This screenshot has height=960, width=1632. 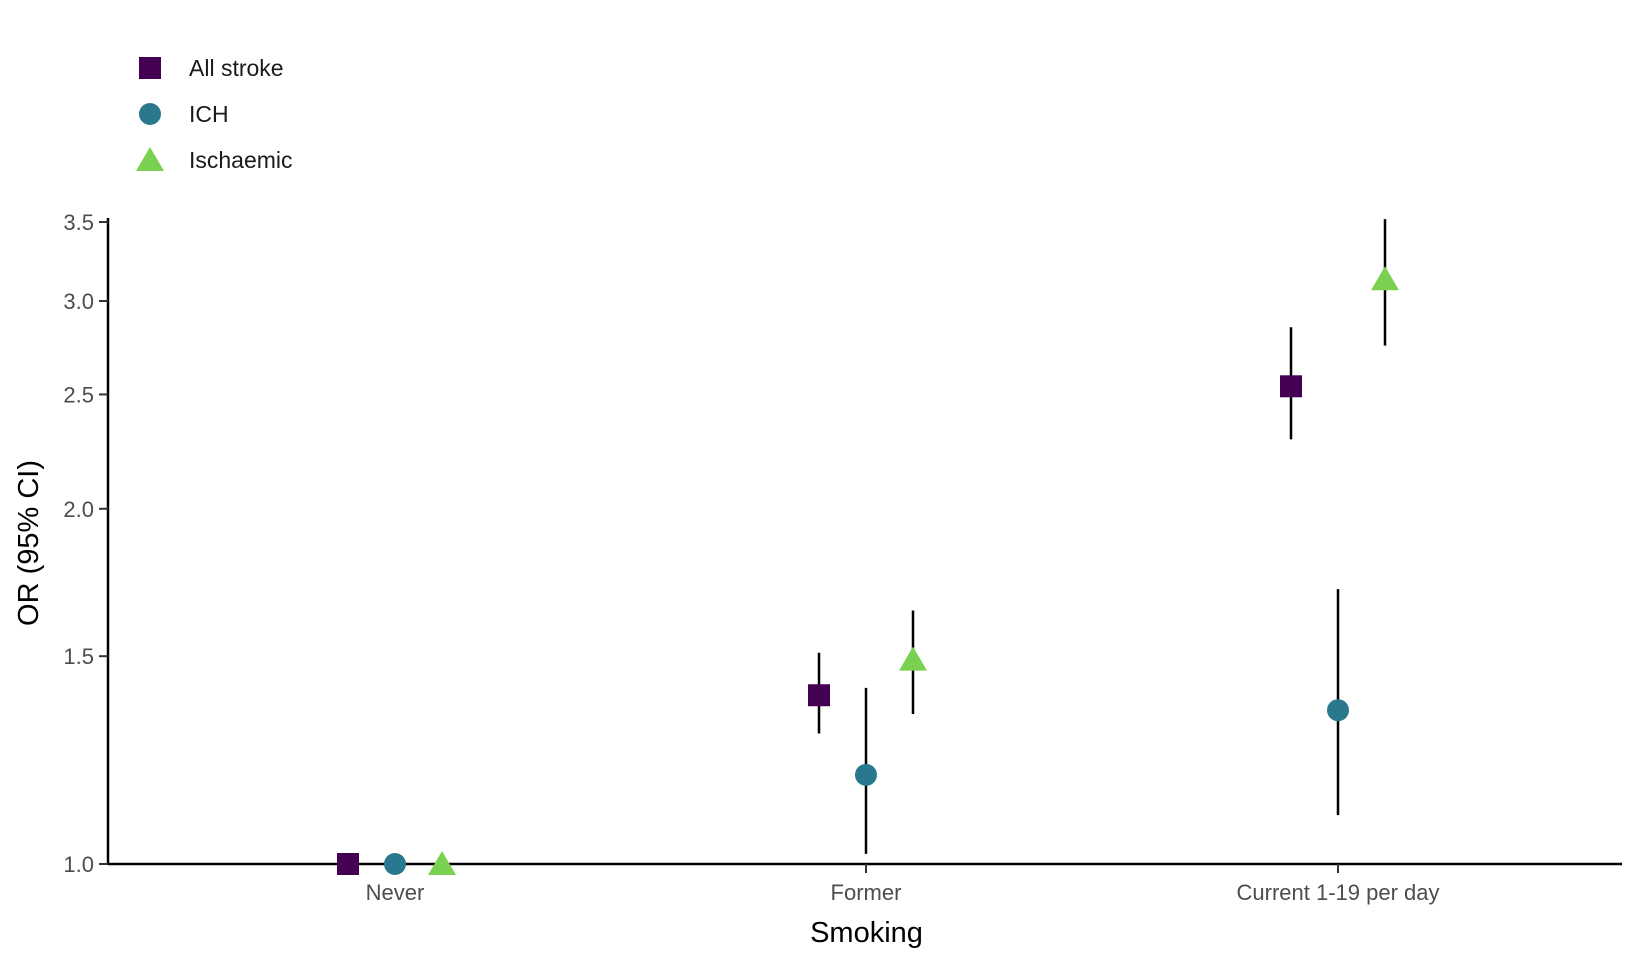 I want to click on x-tick-label: Current 1-19 per day, so click(x=1338, y=892).